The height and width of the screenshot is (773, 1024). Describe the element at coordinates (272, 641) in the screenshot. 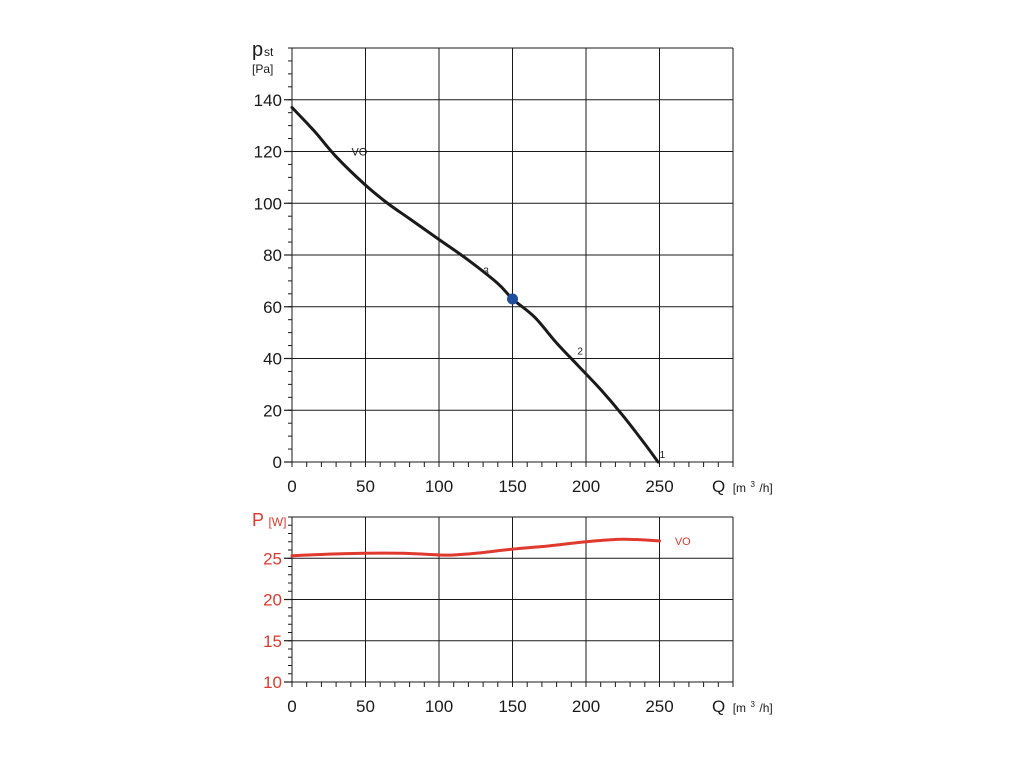

I see `bottom-y-tick-label: 15` at that location.